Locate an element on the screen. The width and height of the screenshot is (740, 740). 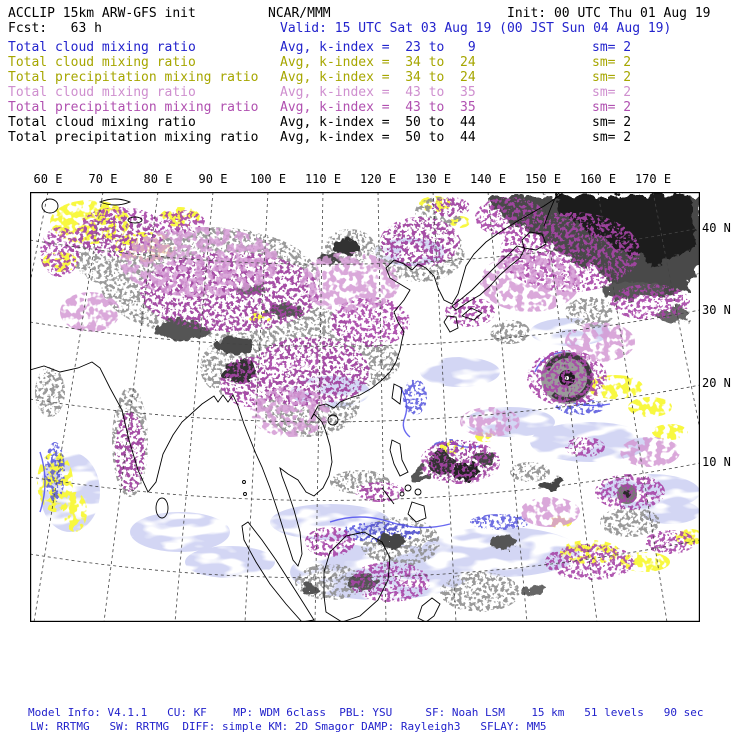
lat-label: 30 N is located at coordinates (716, 310).